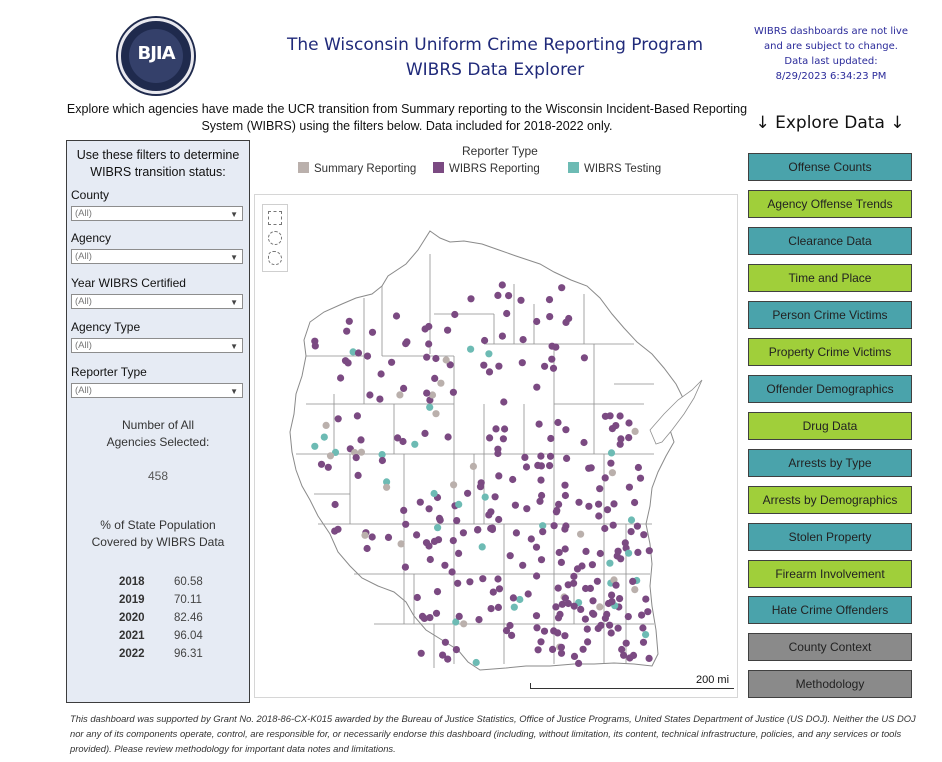 The width and height of the screenshot is (942, 762). I want to click on legend-item-wibrs: WIBRS Reporting, so click(486, 168).